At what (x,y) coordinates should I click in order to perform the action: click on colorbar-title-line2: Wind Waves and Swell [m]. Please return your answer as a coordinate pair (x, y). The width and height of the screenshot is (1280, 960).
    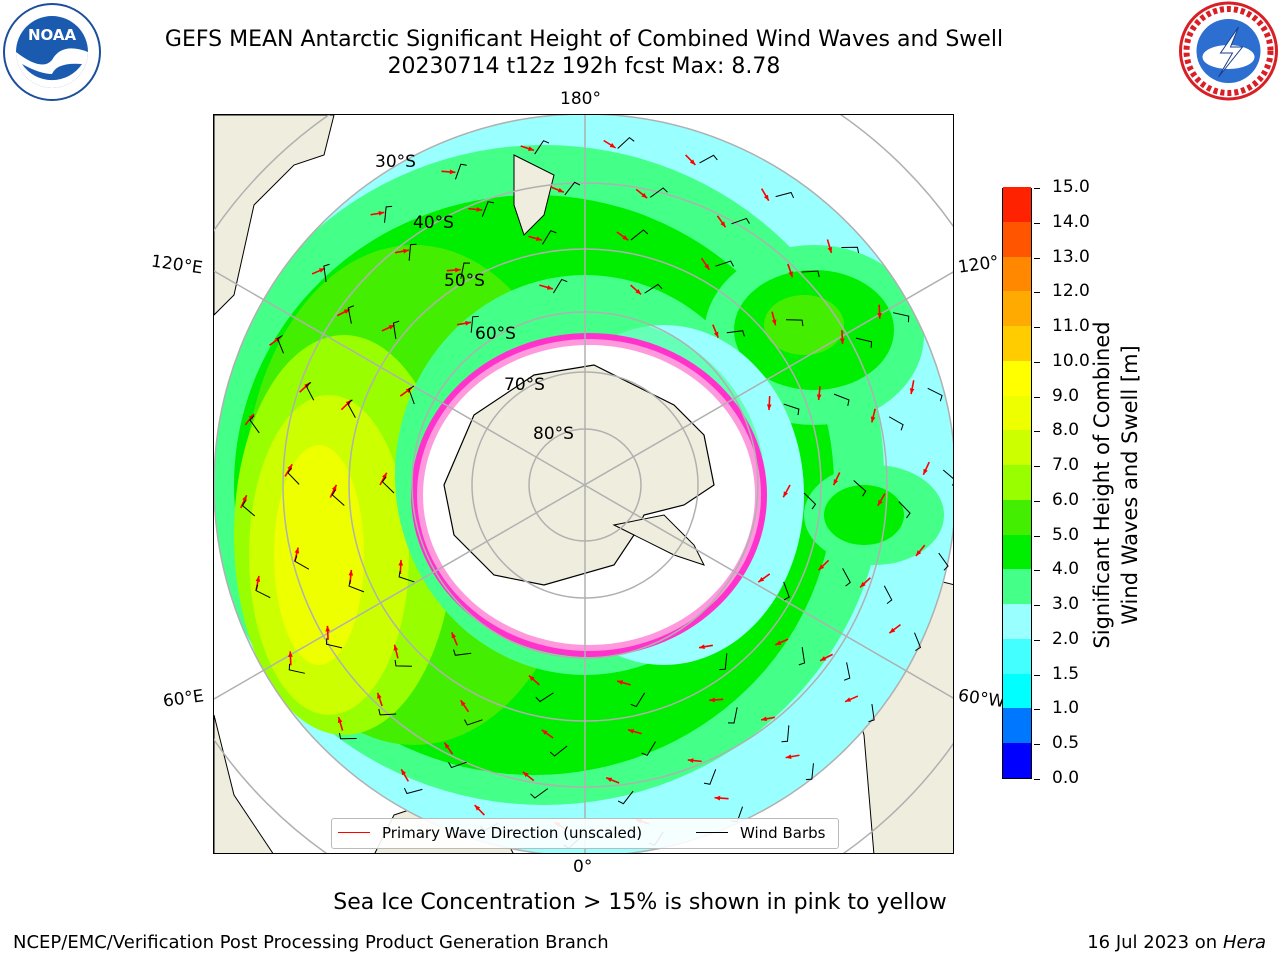
    Looking at the image, I should click on (1130, 485).